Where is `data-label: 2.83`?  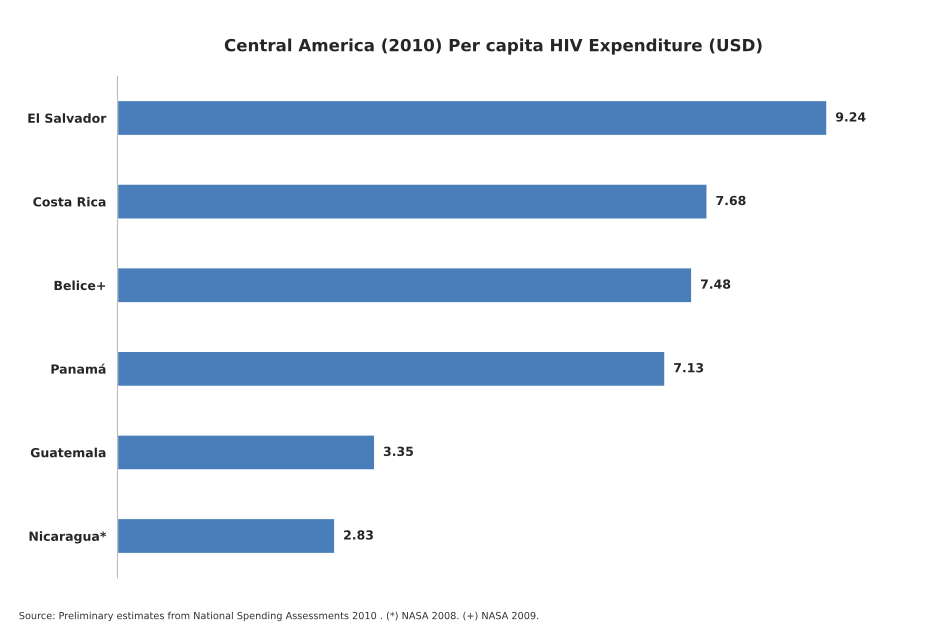
data-label: 2.83 is located at coordinates (358, 535).